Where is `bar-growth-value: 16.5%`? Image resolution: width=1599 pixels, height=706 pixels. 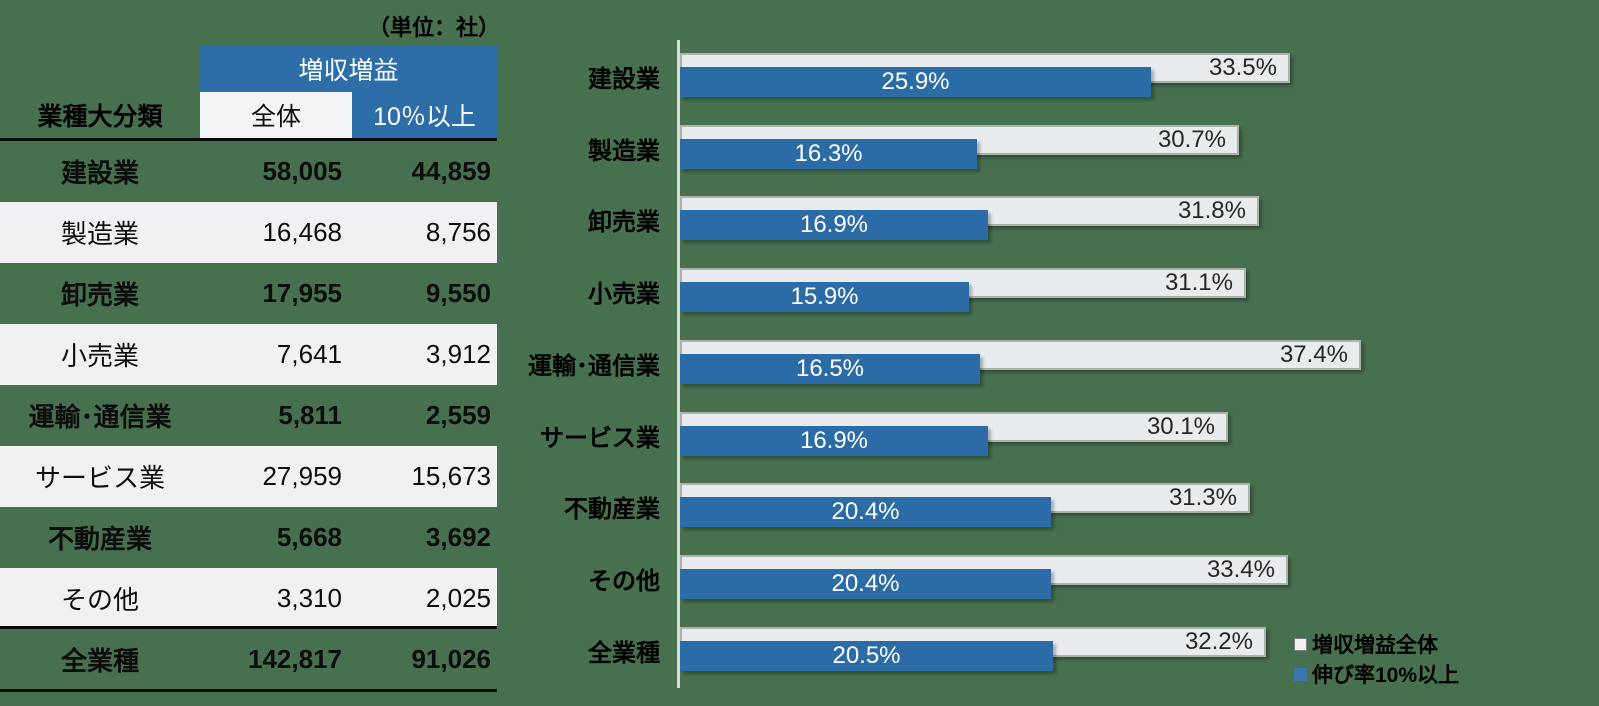
bar-growth-value: 16.5% is located at coordinates (830, 368).